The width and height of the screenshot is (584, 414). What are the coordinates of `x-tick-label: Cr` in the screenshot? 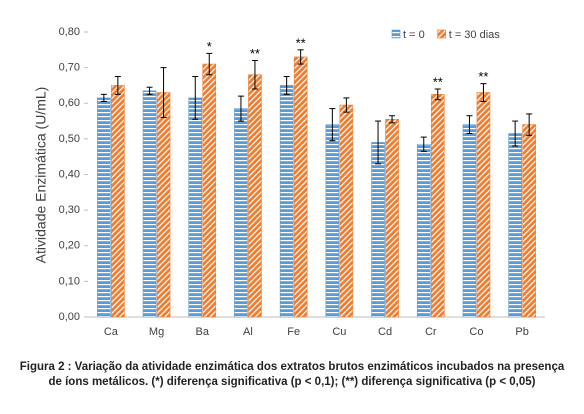 It's located at (431, 332).